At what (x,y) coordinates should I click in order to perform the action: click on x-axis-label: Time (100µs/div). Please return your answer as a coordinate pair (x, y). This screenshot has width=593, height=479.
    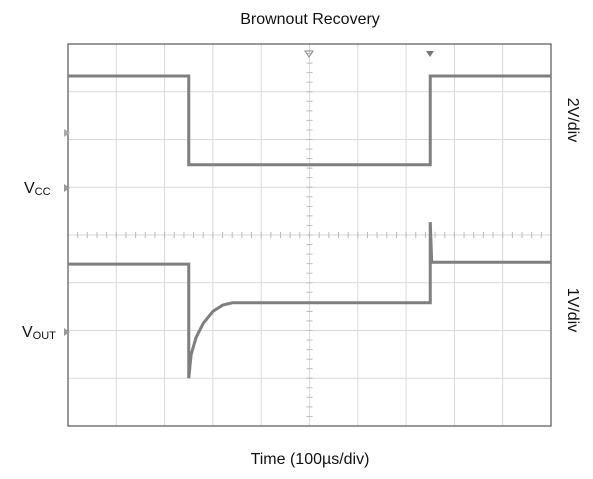
    Looking at the image, I should click on (310, 459).